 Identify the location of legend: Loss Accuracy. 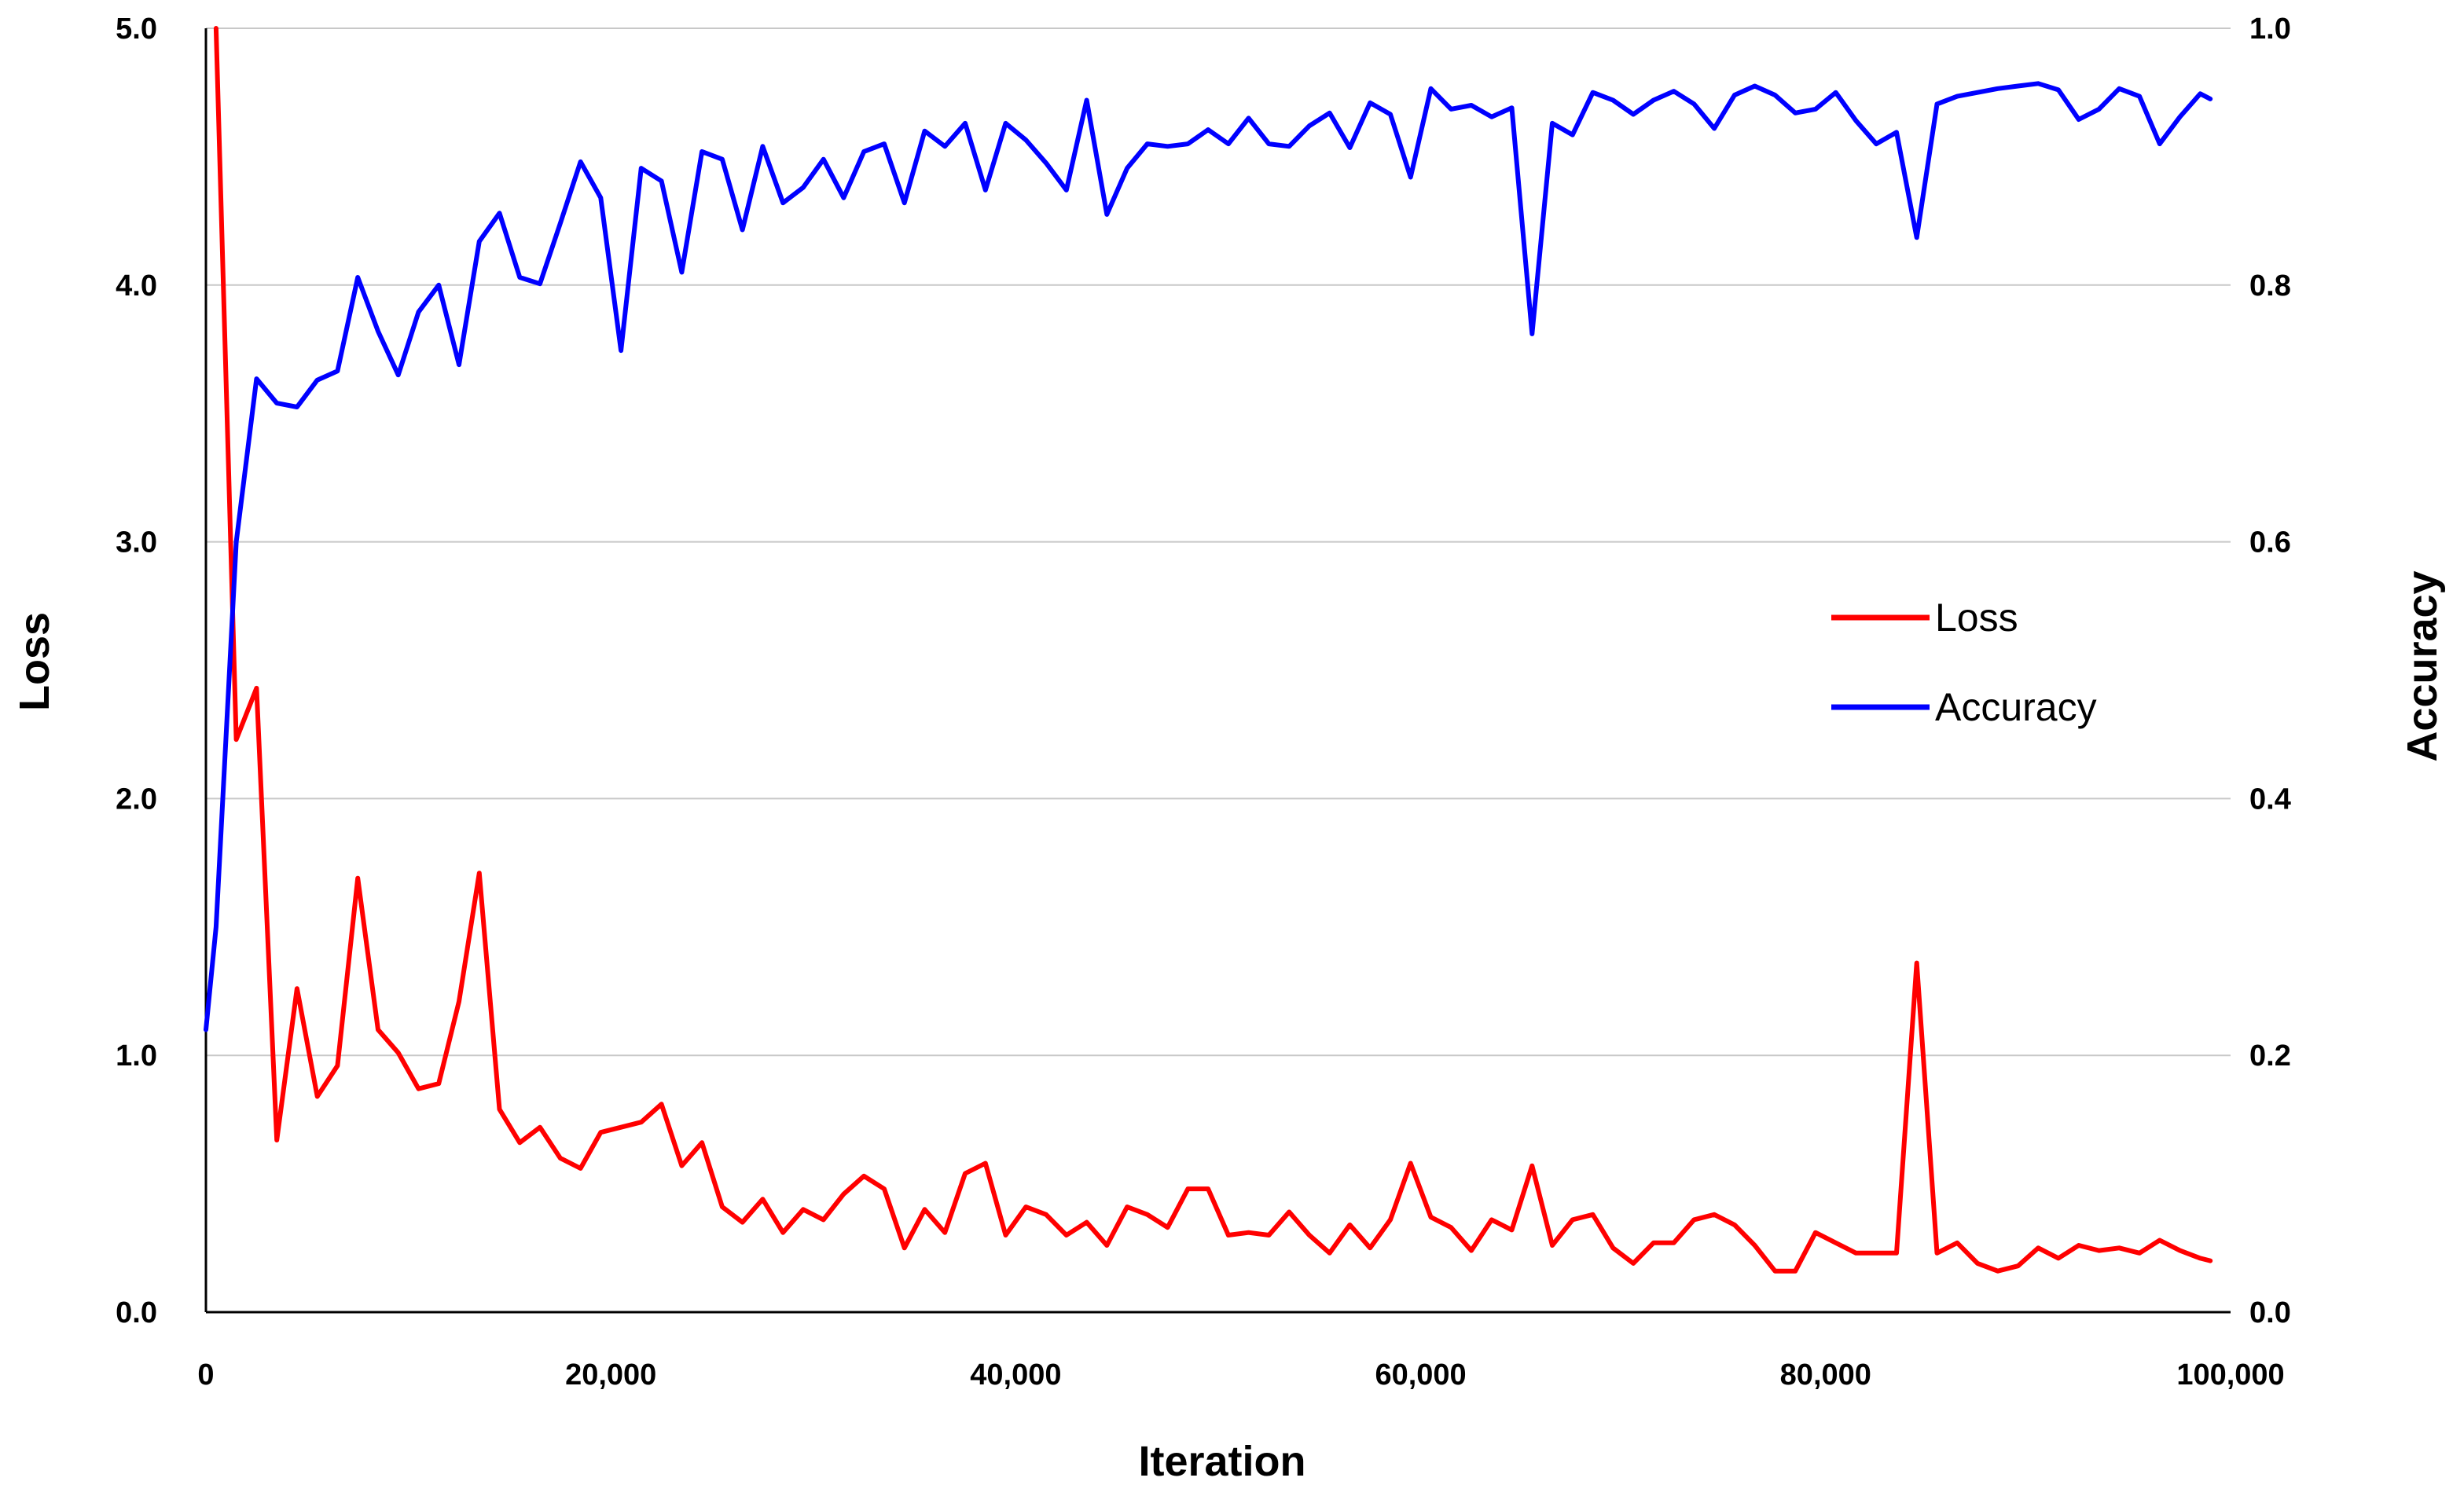
(1964, 662).